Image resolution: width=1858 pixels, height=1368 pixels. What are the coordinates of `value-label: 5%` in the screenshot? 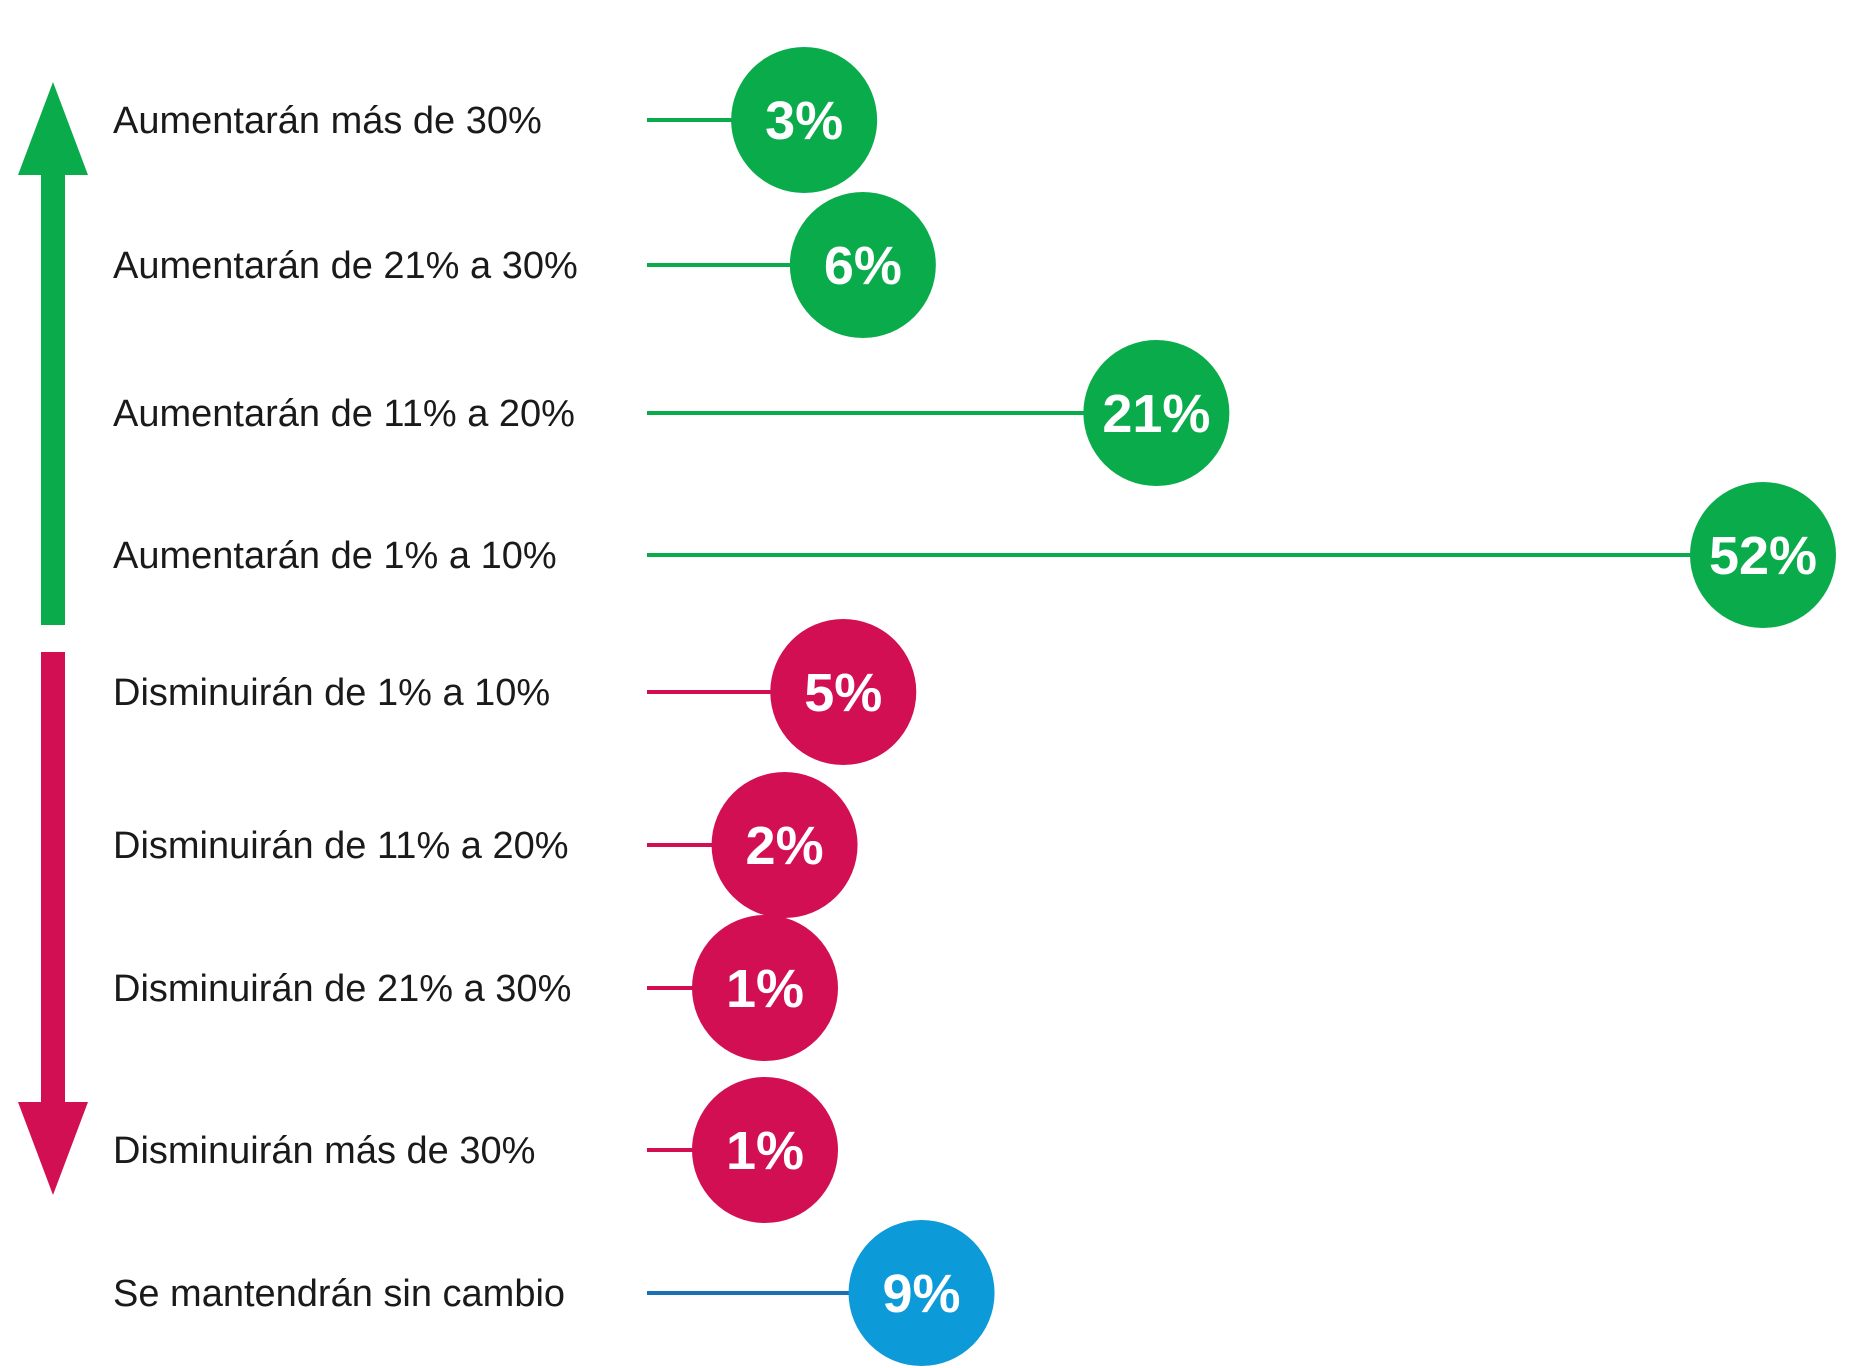 It's located at (843, 693).